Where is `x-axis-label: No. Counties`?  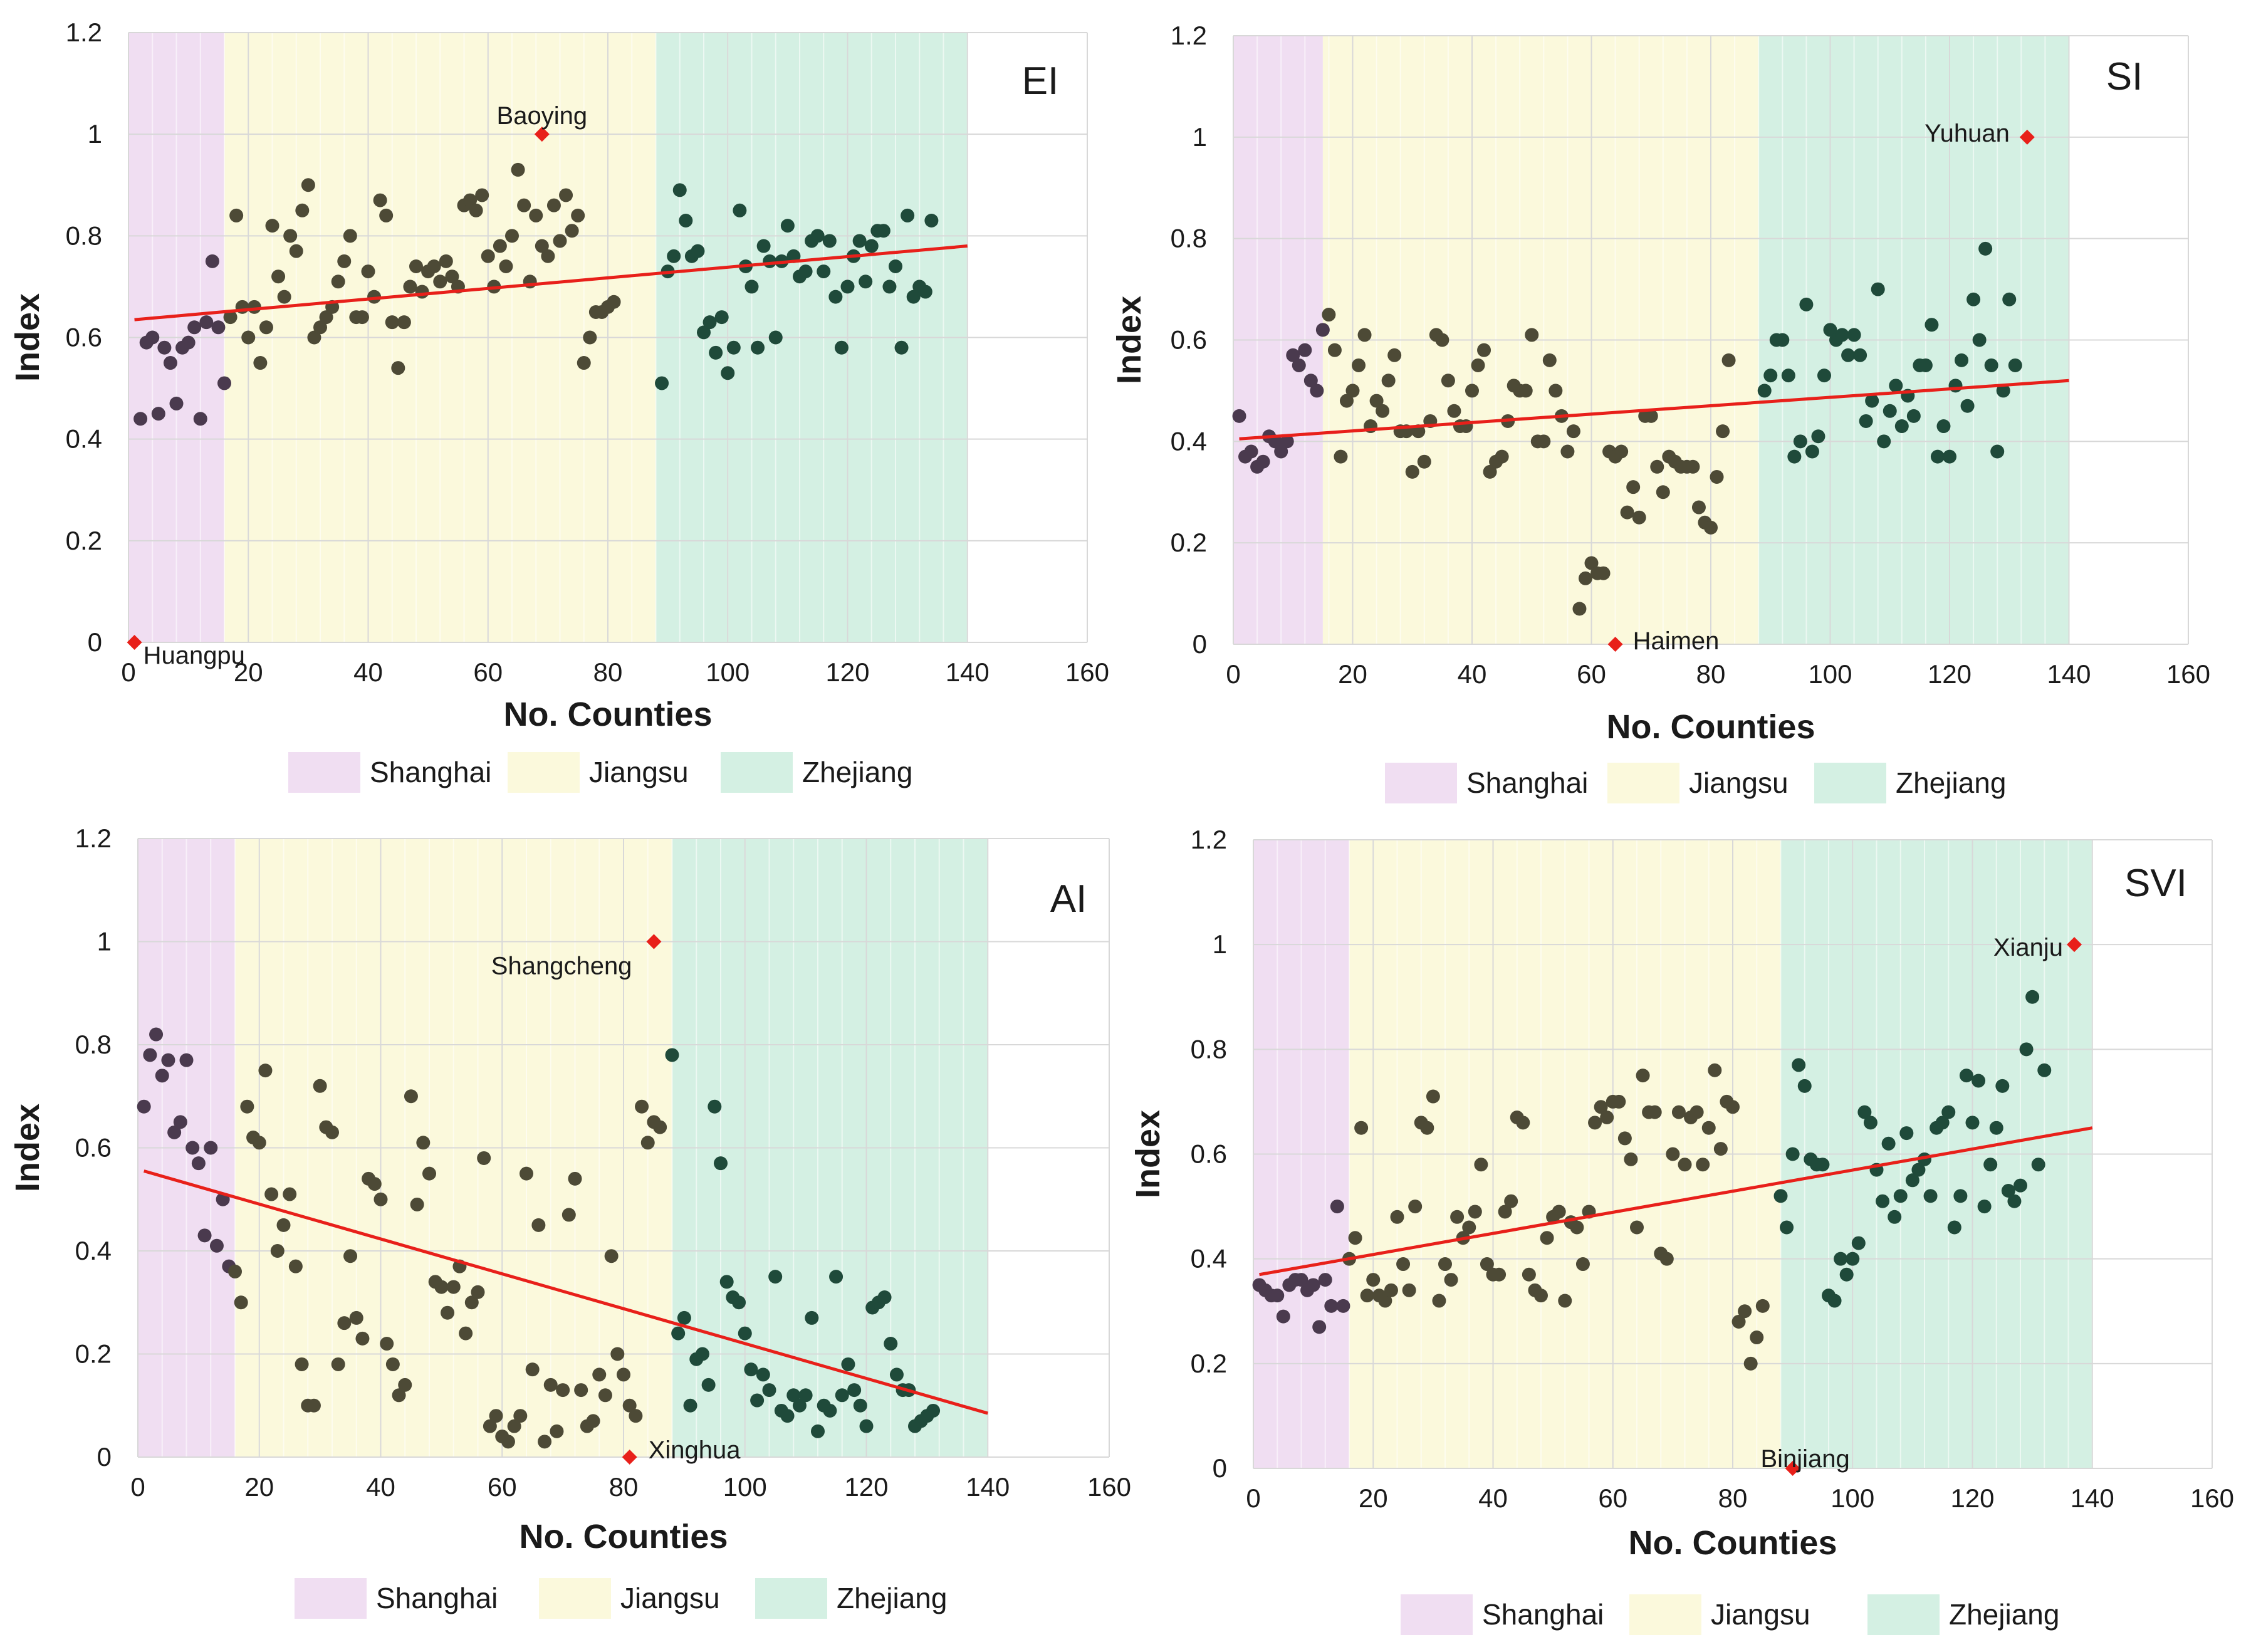 x-axis-label: No. Counties is located at coordinates (1733, 1543).